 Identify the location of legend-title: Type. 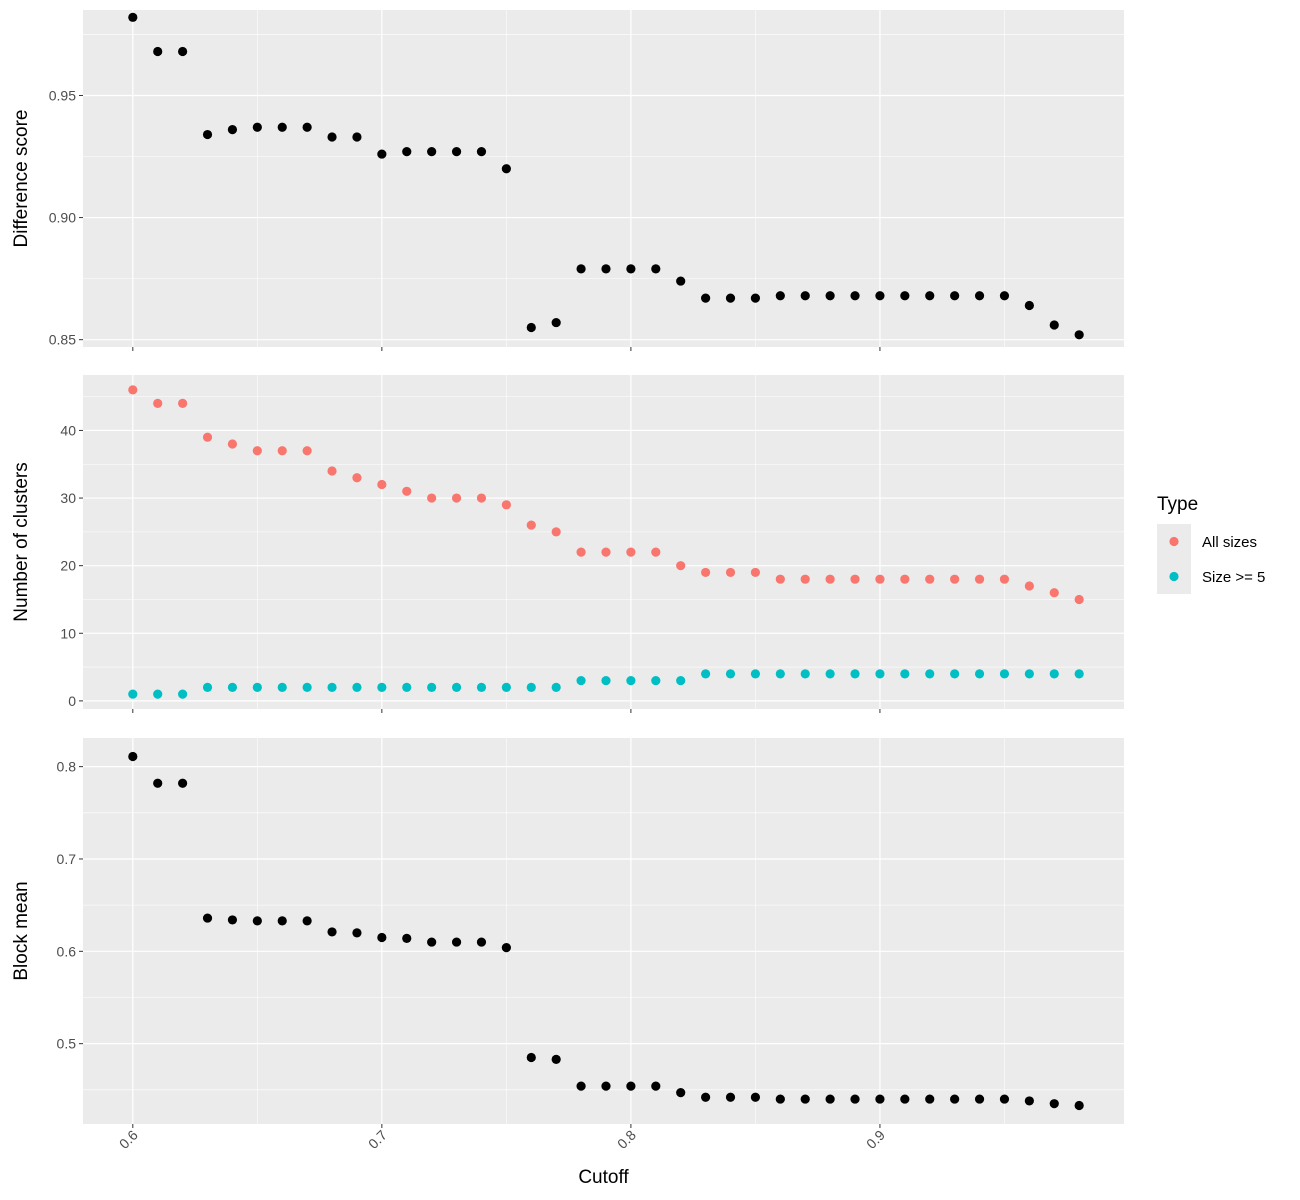
(1177, 504).